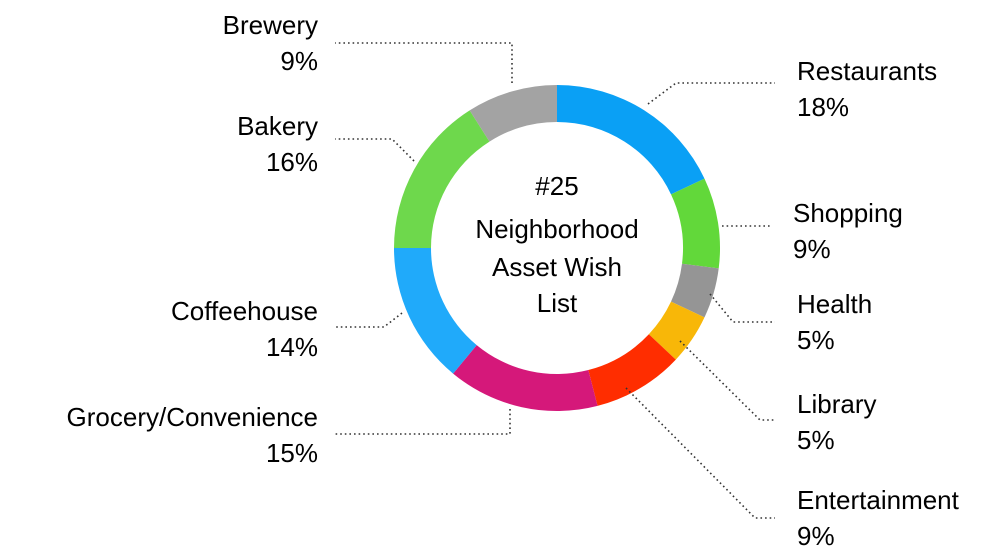 The image size is (1000, 552). I want to click on slice-label-bakery: Bakery, so click(277, 126).